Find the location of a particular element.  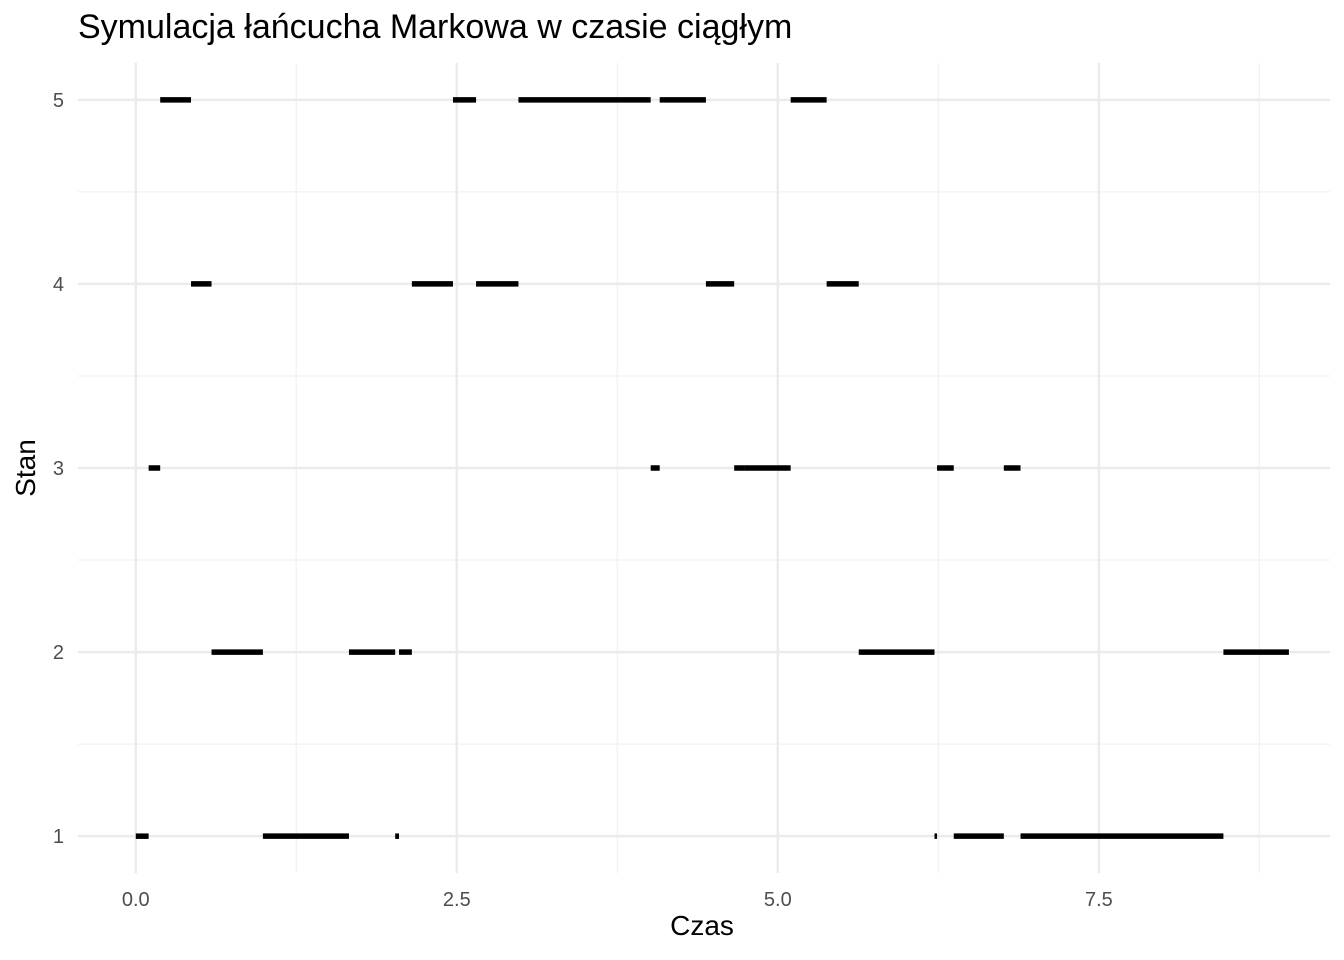

y-axis-label: Stan is located at coordinates (25, 468).